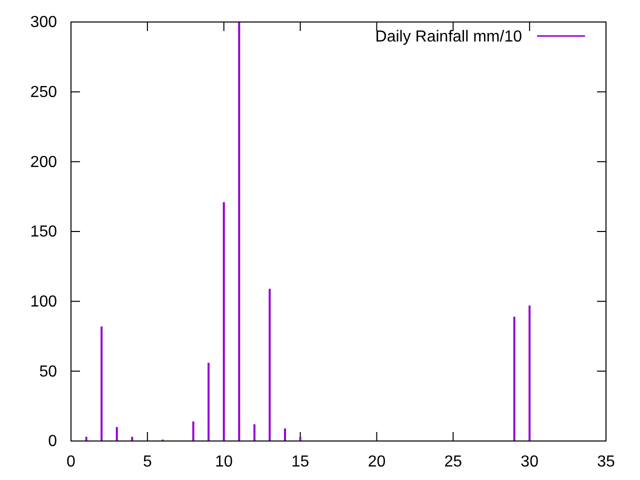  I want to click on y-tick-label: 150, so click(44, 232).